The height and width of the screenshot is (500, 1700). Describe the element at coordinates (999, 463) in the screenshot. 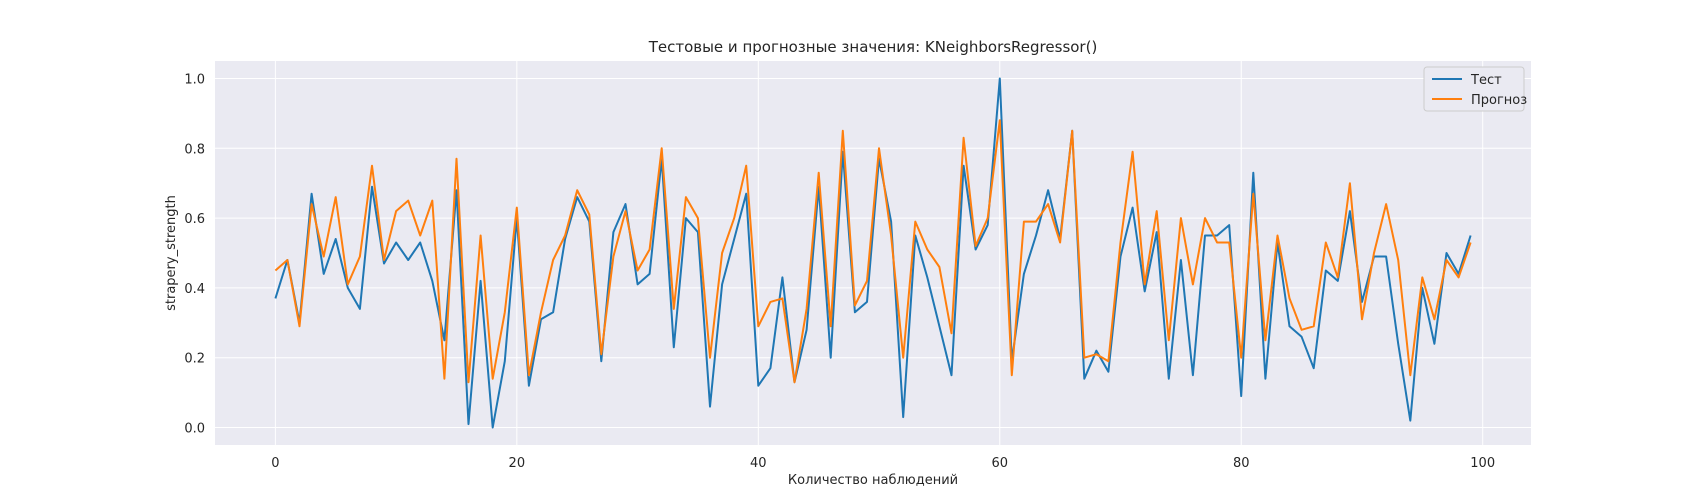

I see `x-tick-label: 60` at that location.